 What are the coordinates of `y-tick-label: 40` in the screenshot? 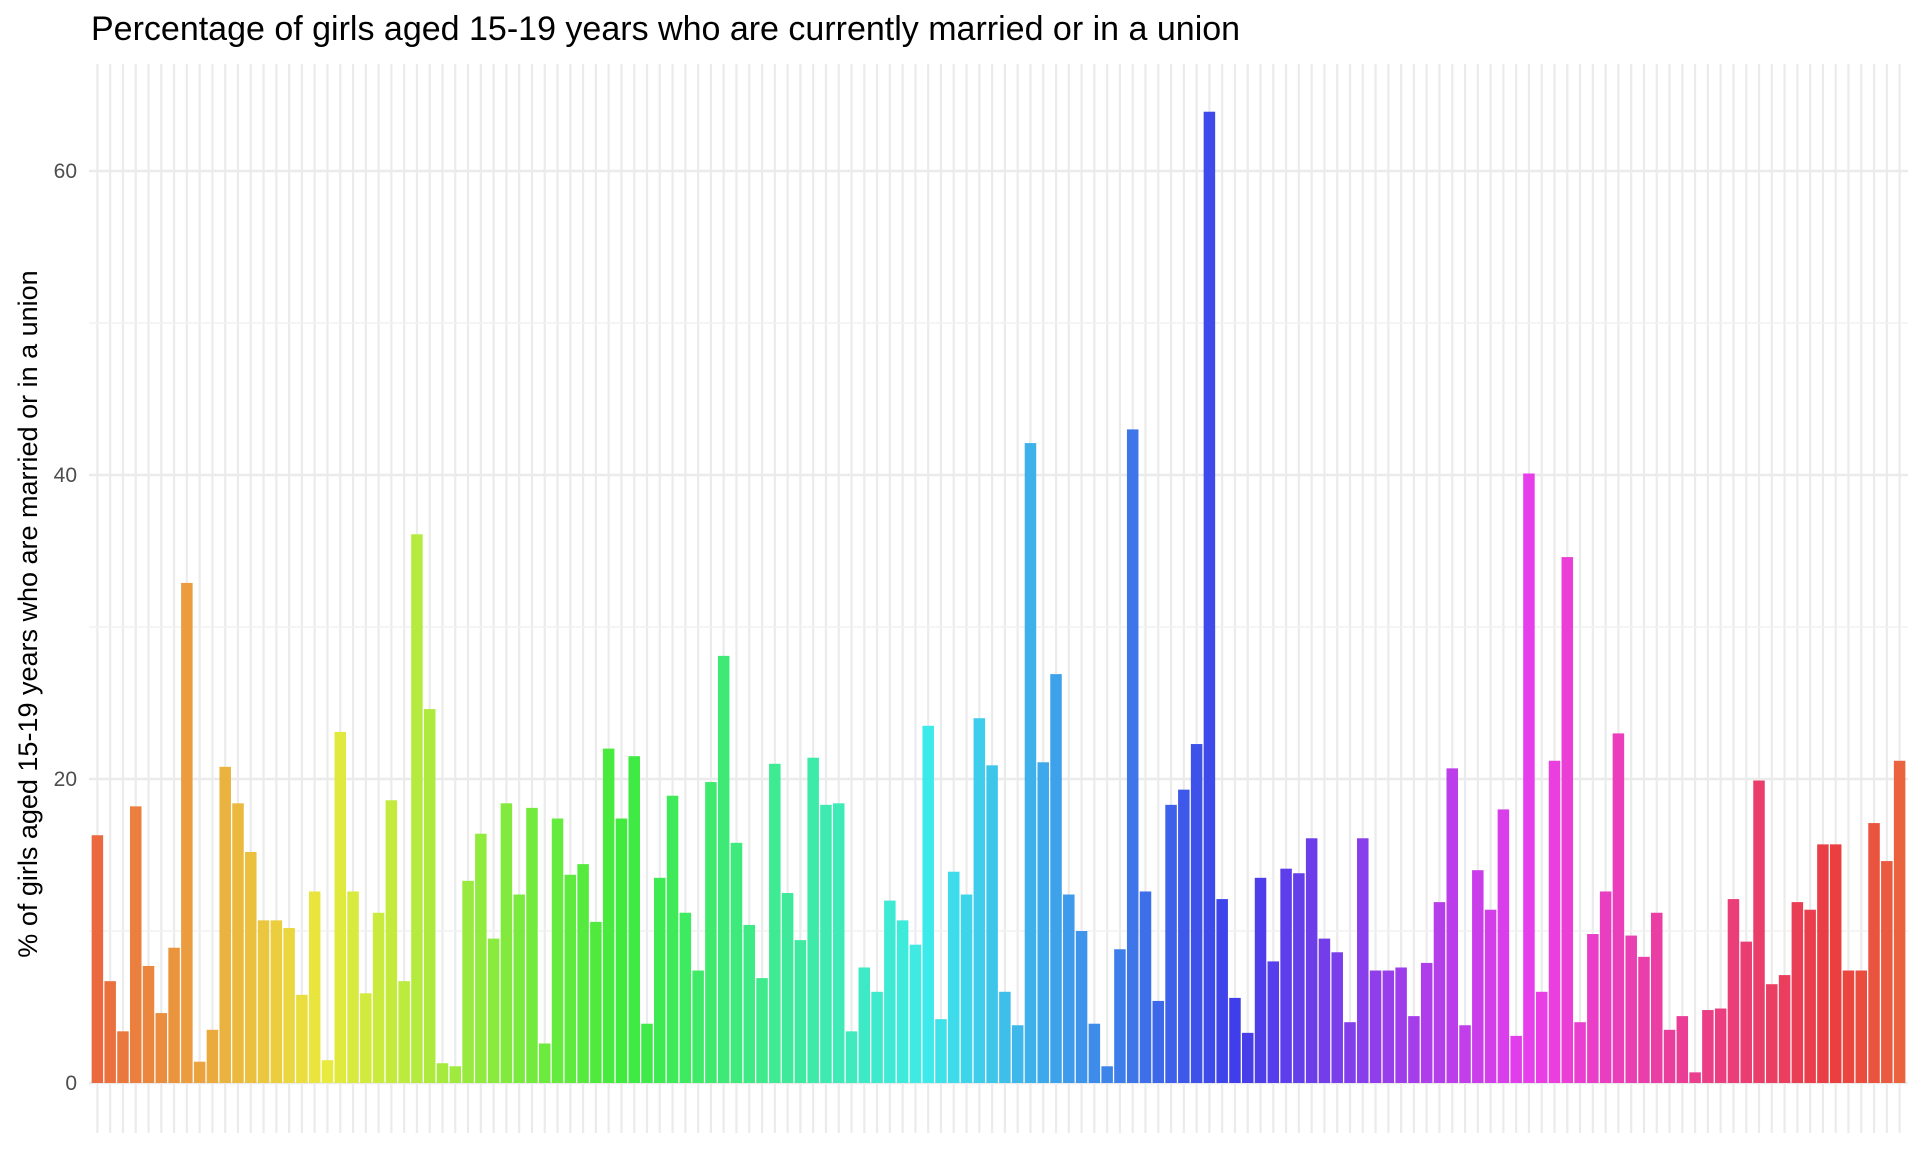 It's located at (65, 475).